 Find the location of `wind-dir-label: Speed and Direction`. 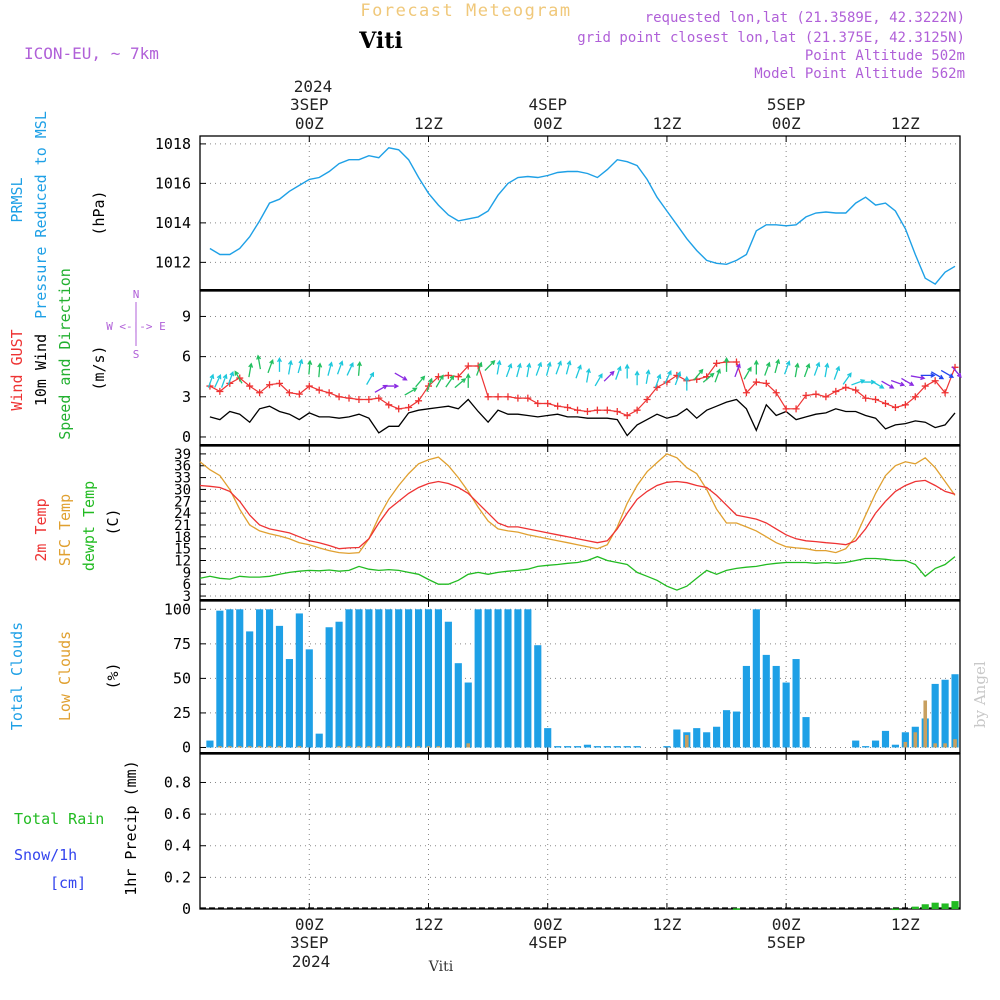

wind-dir-label: Speed and Direction is located at coordinates (65, 354).